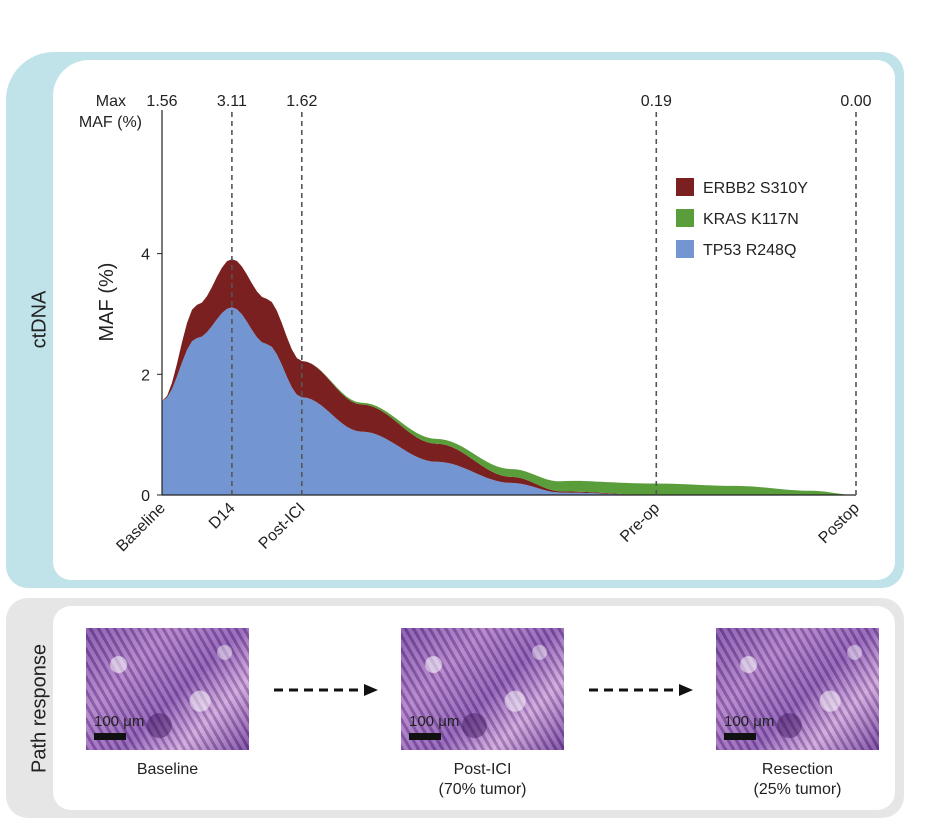  What do you see at coordinates (797, 780) in the screenshot?
I see `caption-resection: Resection (25% tumor)` at bounding box center [797, 780].